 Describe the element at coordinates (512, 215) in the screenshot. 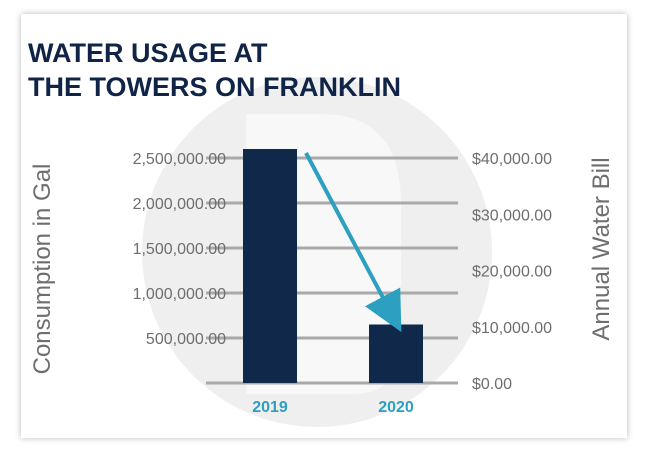

I see `y-tick-label-right: $30,000.00` at that location.